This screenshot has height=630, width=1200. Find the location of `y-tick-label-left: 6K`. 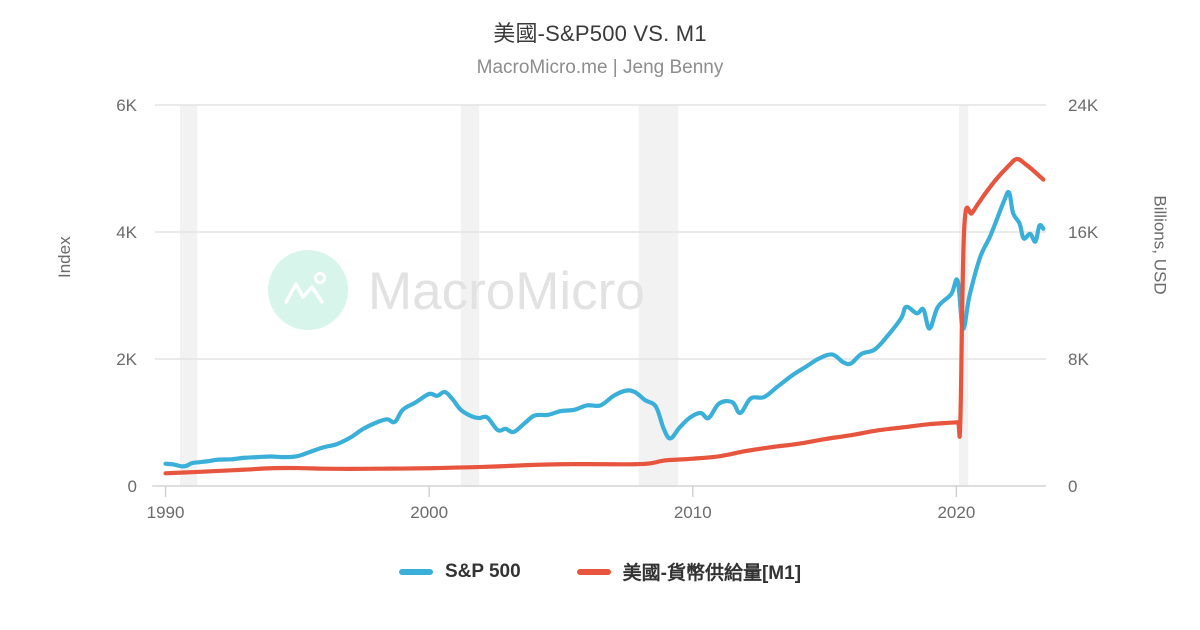

y-tick-label-left: 6K is located at coordinates (126, 105).